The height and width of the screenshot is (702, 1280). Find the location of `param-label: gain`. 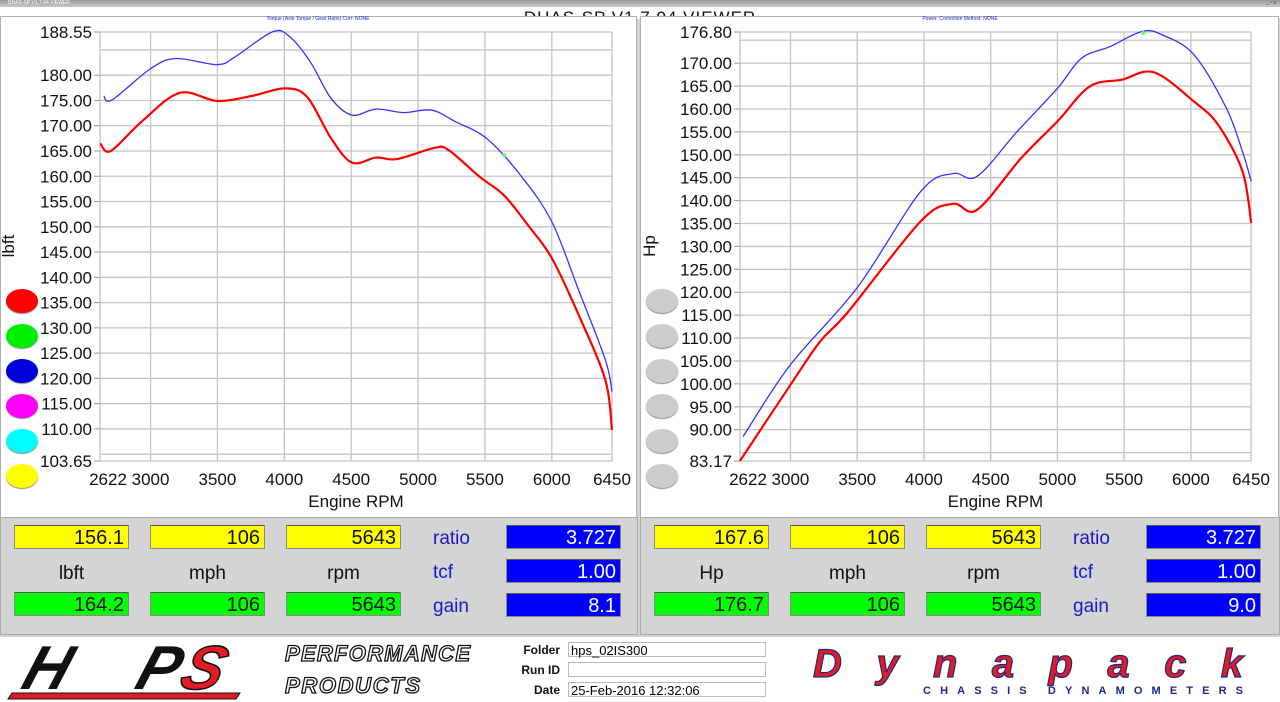

param-label: gain is located at coordinates (451, 606).